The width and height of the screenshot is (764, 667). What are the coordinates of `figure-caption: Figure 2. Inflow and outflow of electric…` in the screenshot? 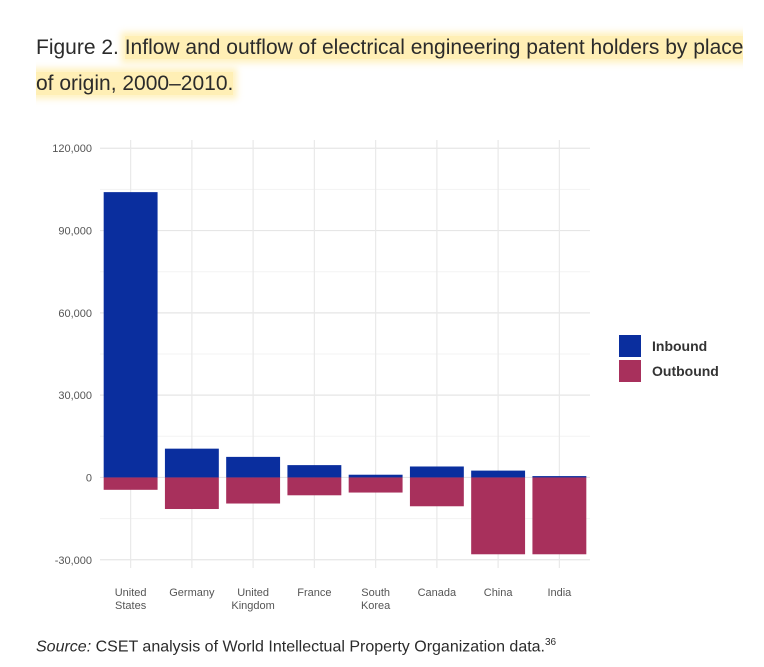 It's located at (396, 66).